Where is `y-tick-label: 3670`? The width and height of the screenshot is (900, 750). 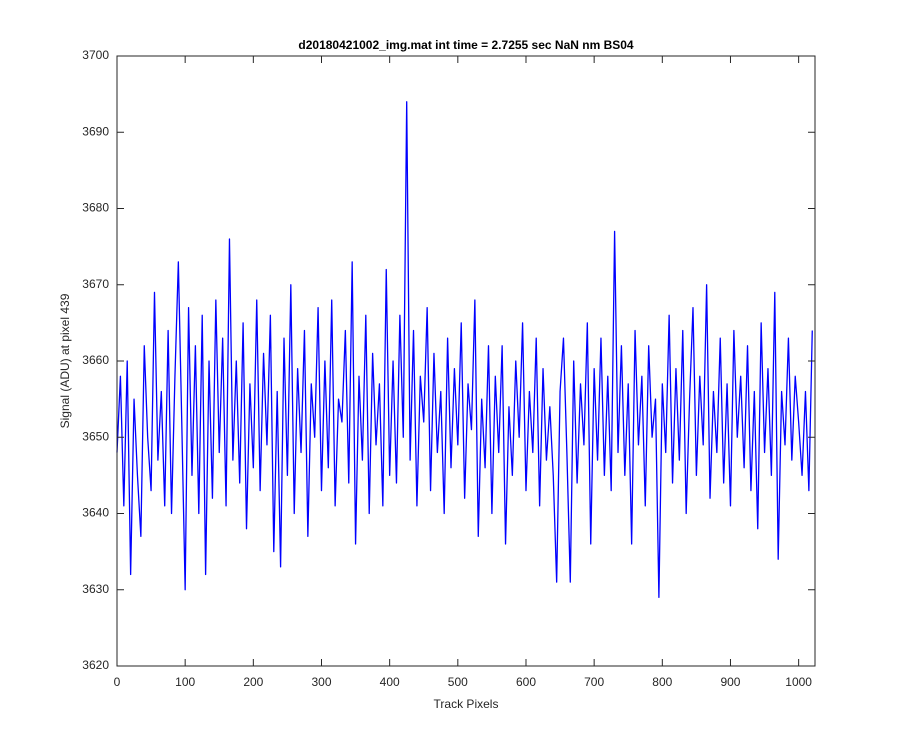 y-tick-label: 3670 is located at coordinates (95, 284).